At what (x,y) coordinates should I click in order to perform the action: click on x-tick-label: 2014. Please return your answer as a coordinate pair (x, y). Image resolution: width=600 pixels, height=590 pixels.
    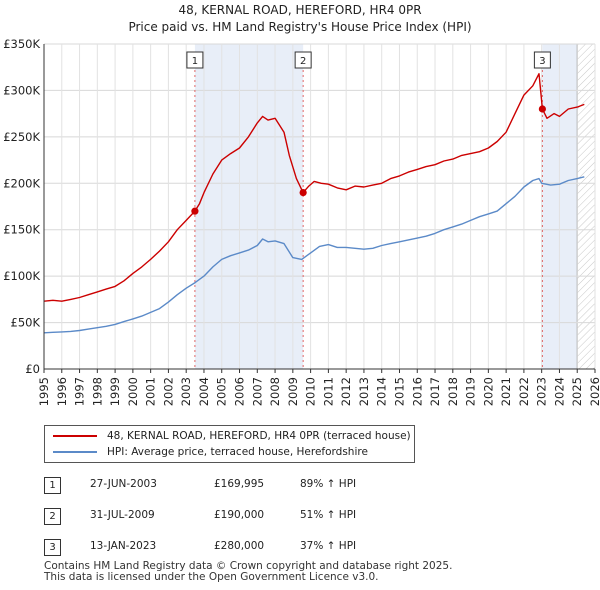
    Looking at the image, I should click on (382, 391).